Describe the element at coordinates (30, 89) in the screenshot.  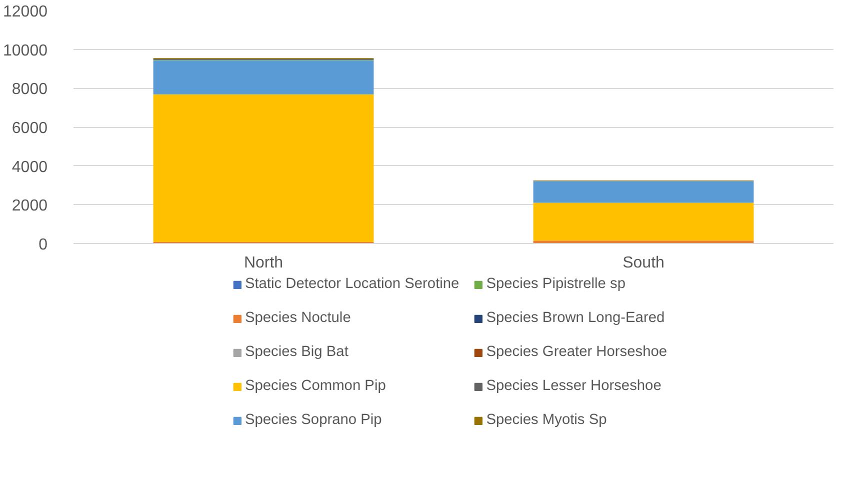
I see `y-tick-label: 8000` at that location.